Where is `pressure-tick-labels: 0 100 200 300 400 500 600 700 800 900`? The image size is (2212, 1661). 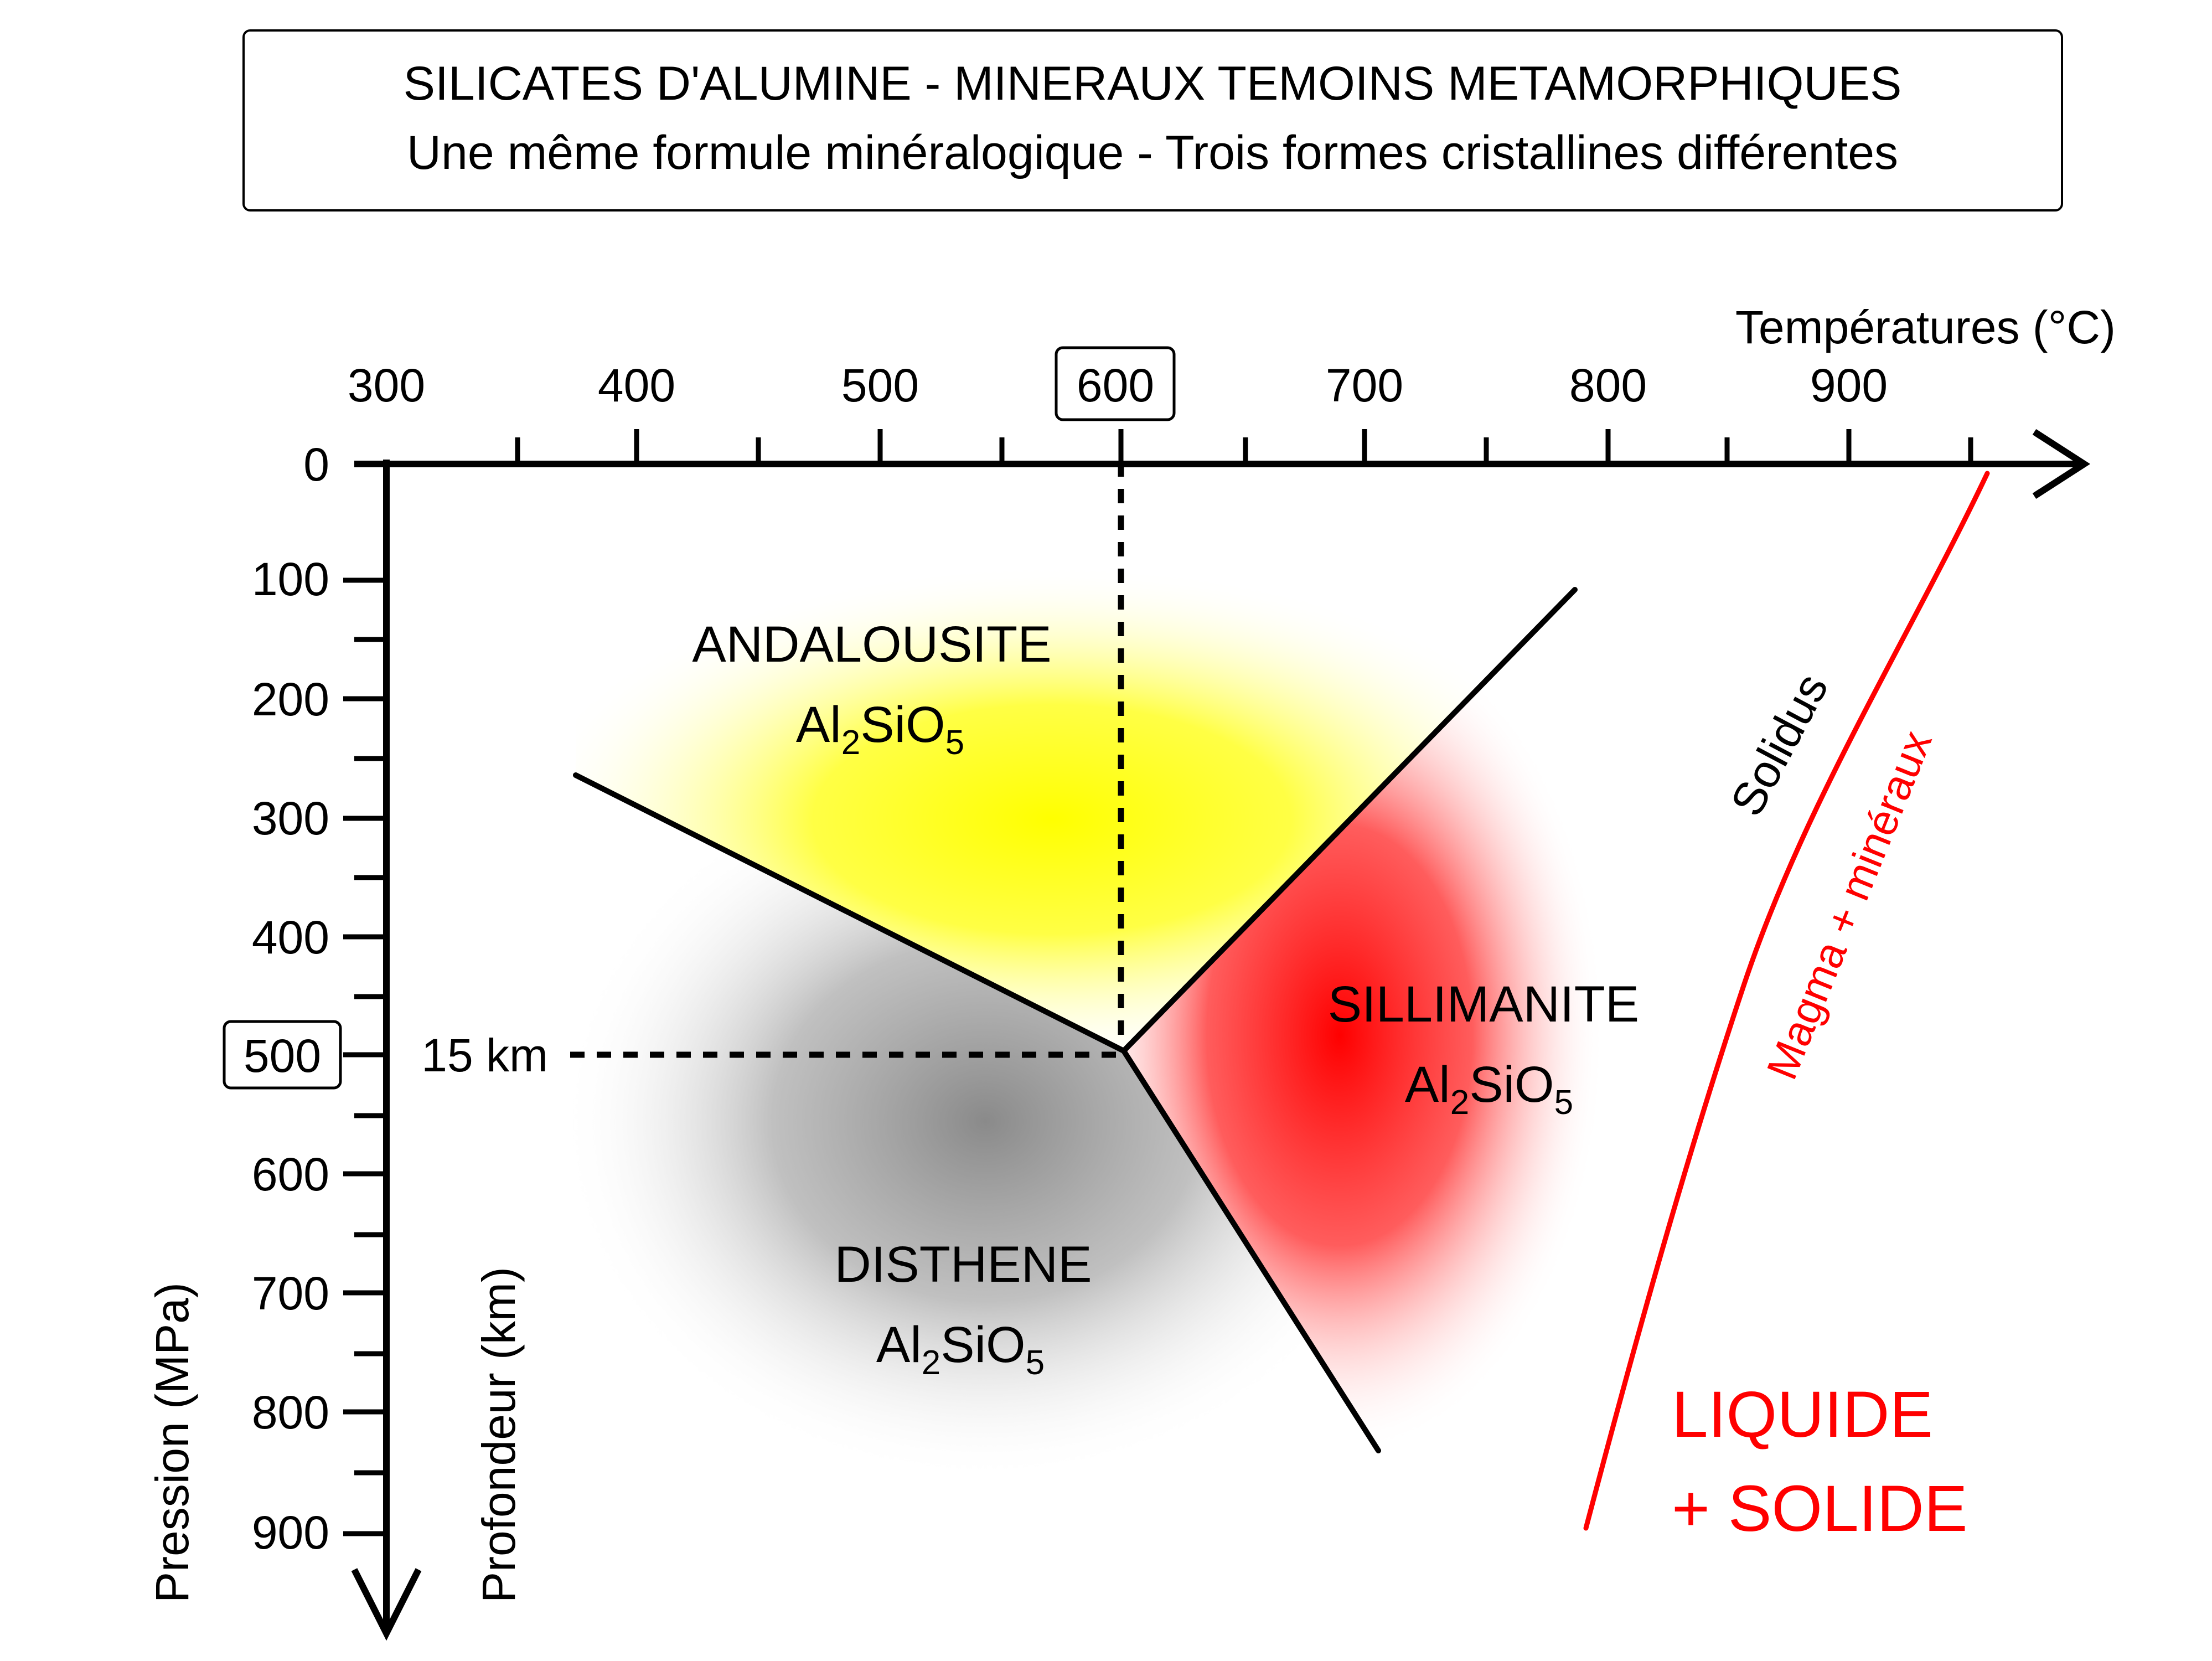 pressure-tick-labels: 0 100 200 300 400 500 600 700 800 900 is located at coordinates (282, 999).